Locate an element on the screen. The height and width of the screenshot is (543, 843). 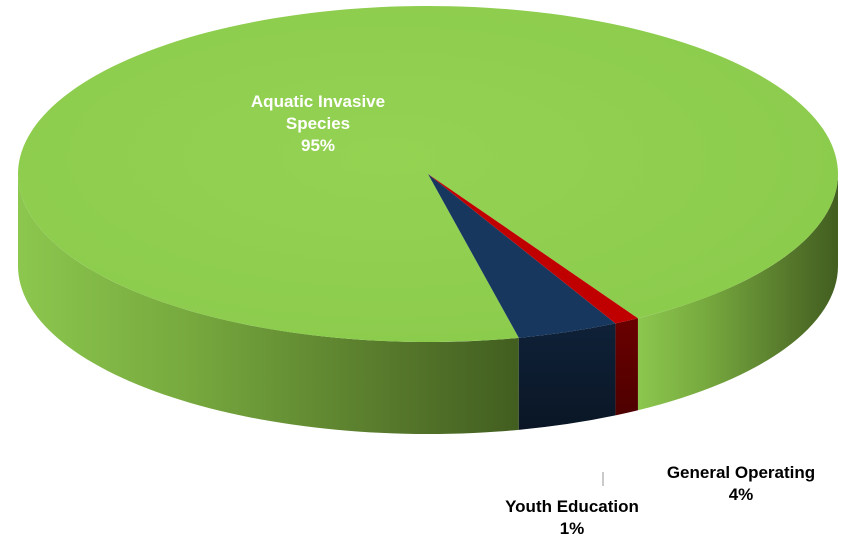
slice-name-label: Aquatic Invasive is located at coordinates (318, 101).